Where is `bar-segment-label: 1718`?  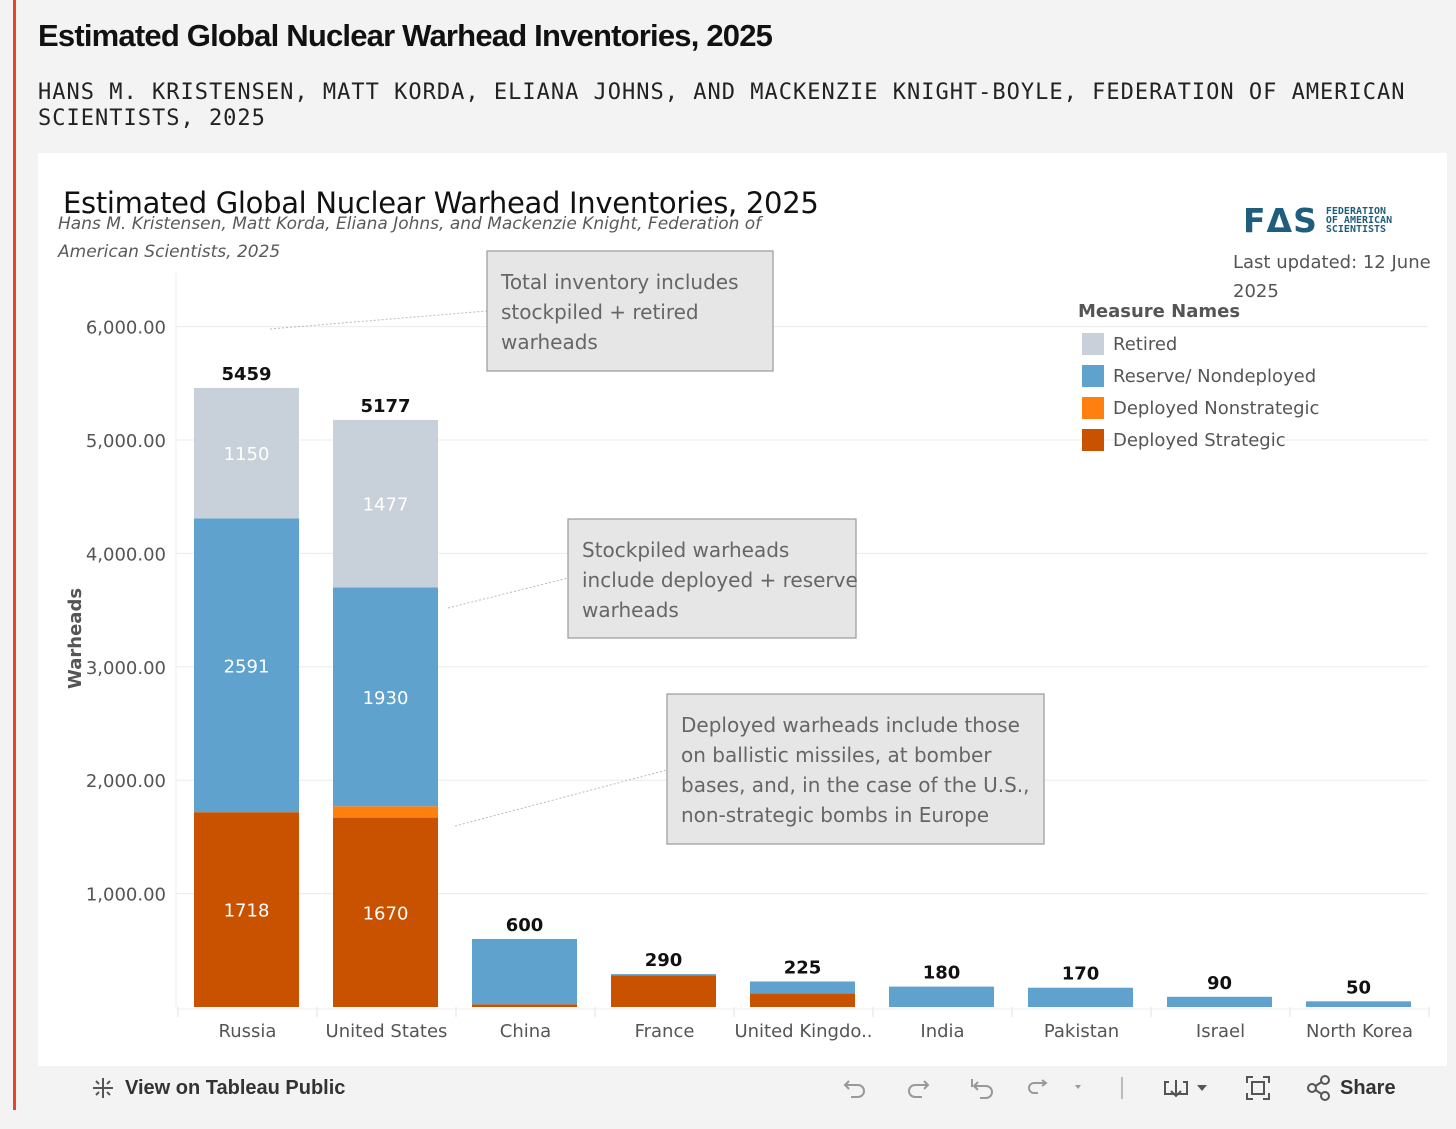 bar-segment-label: 1718 is located at coordinates (247, 911).